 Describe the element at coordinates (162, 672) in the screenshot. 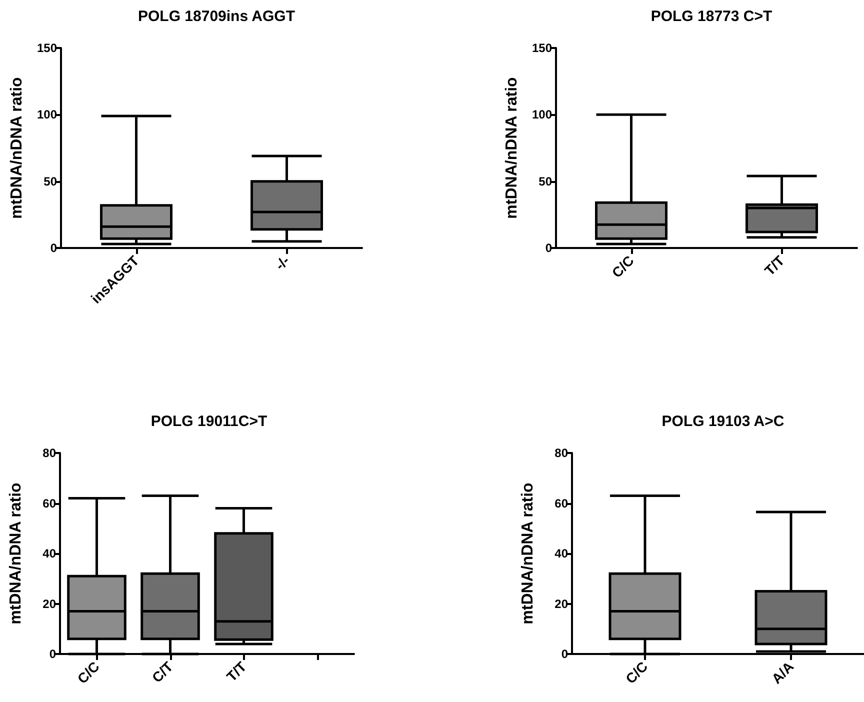

I see `x-tick-label: C/T` at that location.